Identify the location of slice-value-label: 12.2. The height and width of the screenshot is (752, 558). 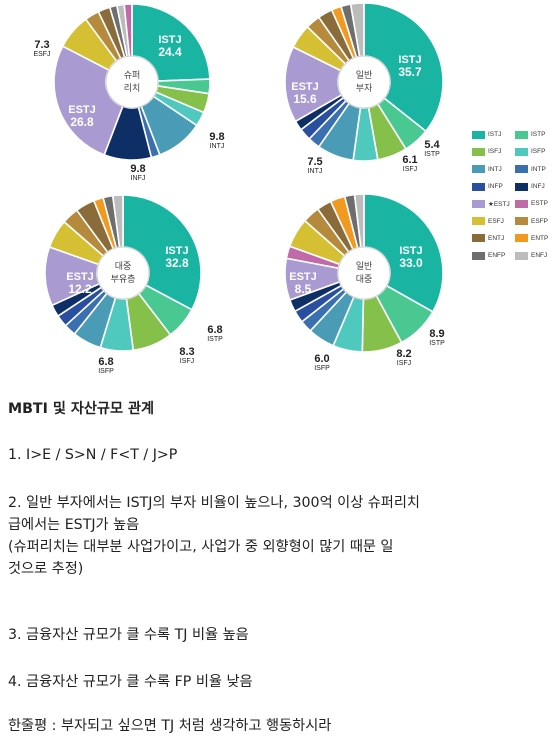
(80, 289).